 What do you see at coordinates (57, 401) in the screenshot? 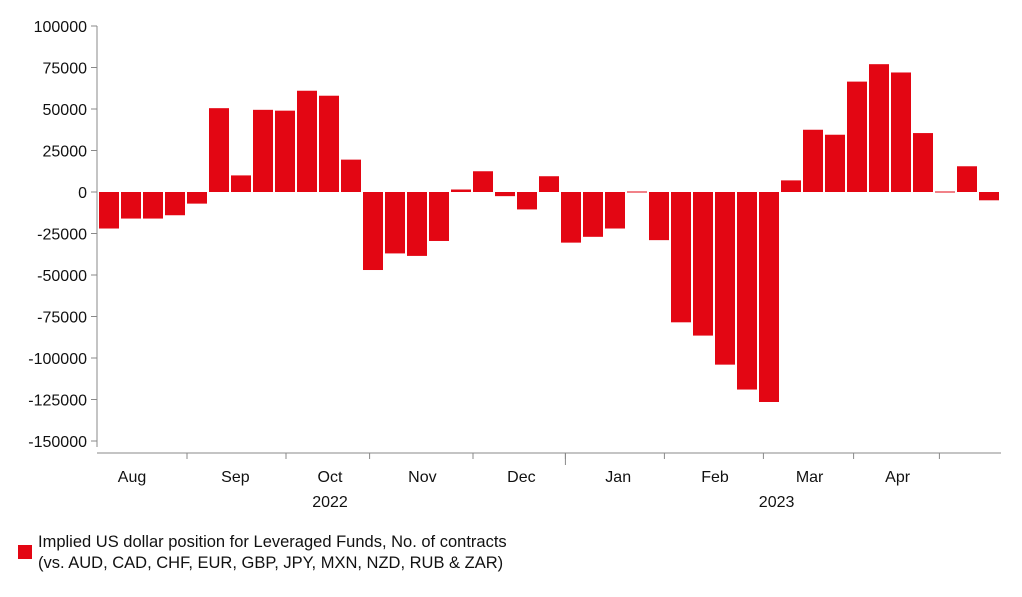
I see `y-tick-label: -125000` at bounding box center [57, 401].